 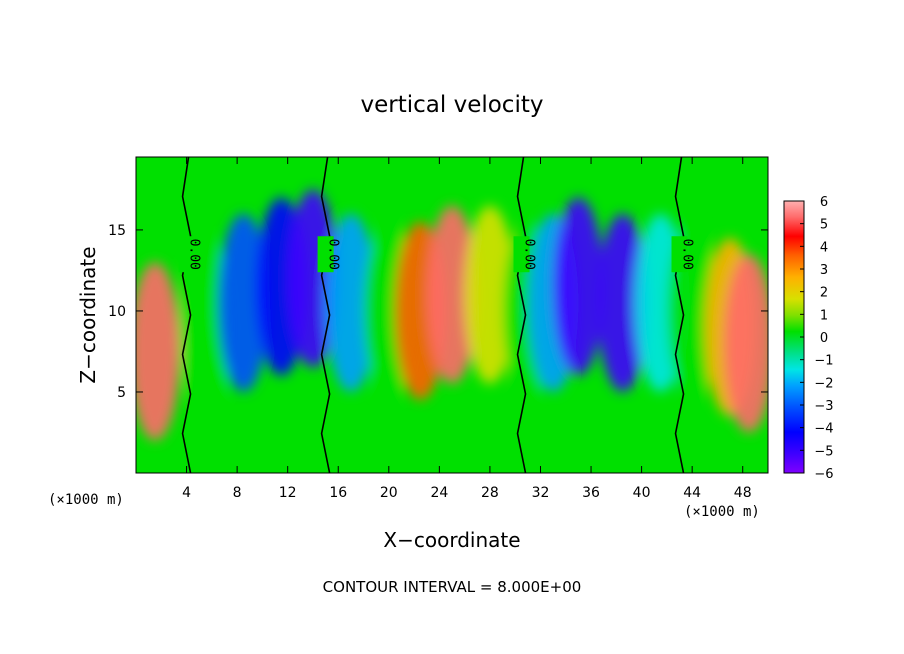 I want to click on colorbar-tick-label: 6, so click(x=824, y=202).